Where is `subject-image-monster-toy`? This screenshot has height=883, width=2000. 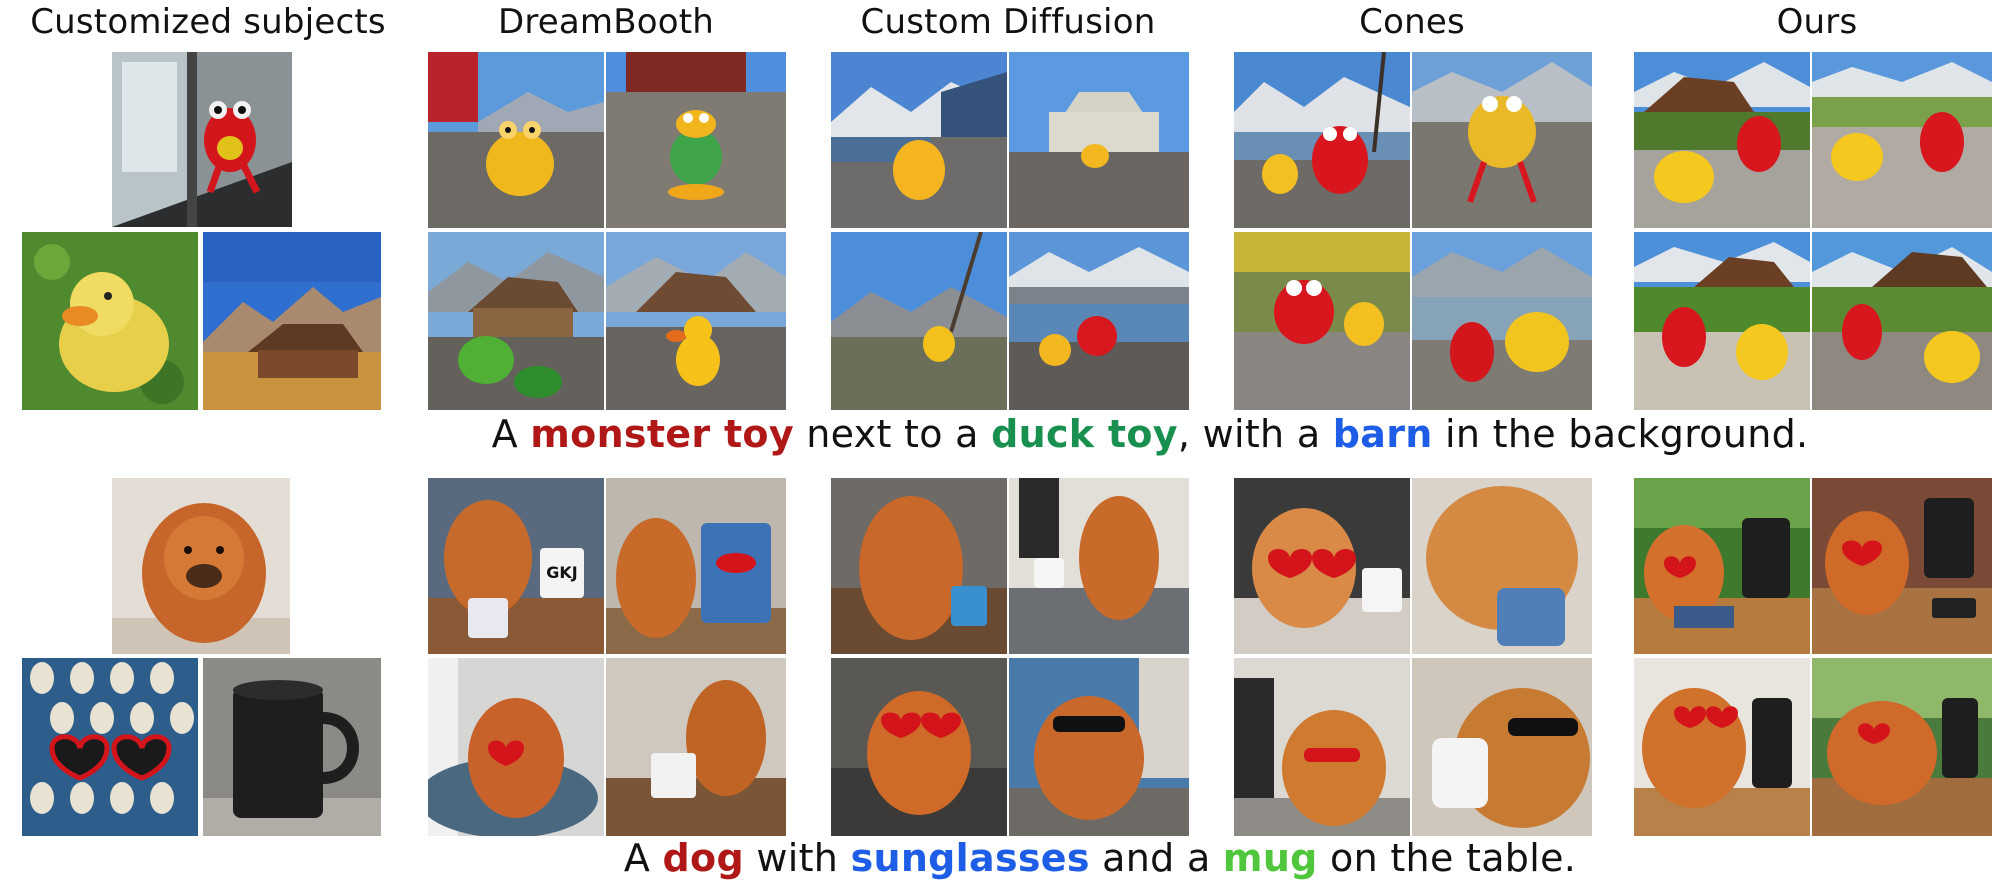
subject-image-monster-toy is located at coordinates (202, 139).